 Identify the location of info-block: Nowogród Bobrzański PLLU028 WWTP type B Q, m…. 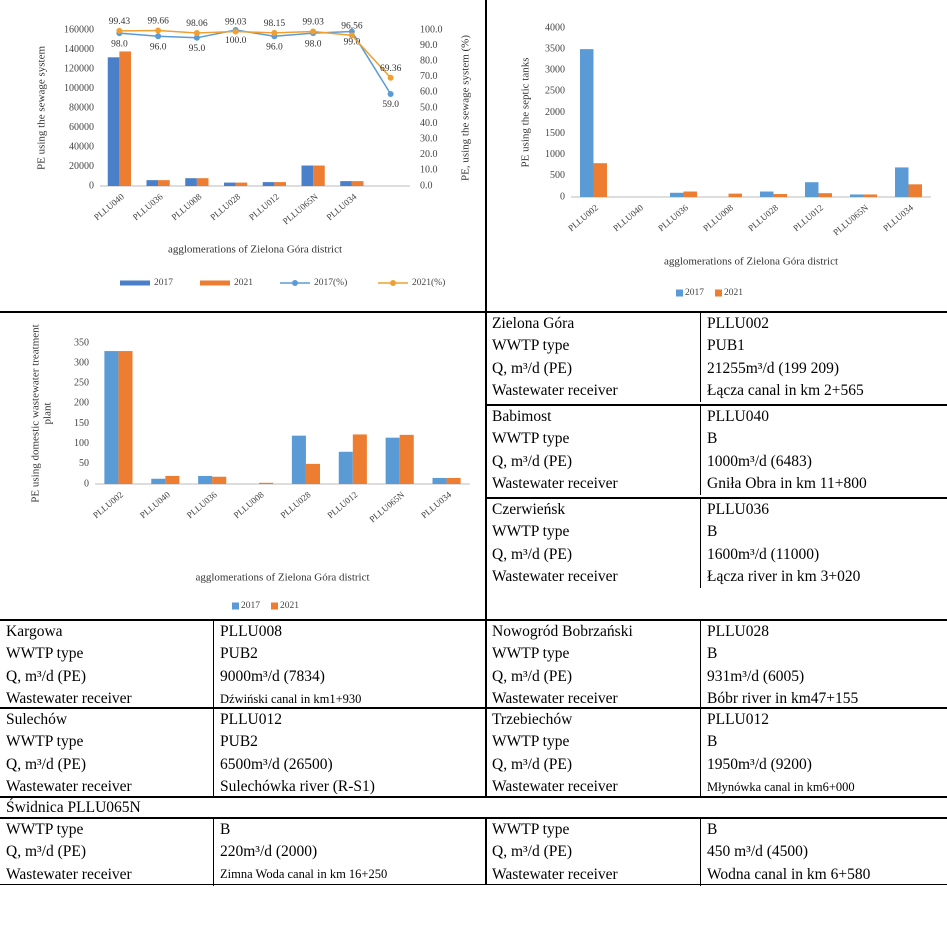
(716, 664).